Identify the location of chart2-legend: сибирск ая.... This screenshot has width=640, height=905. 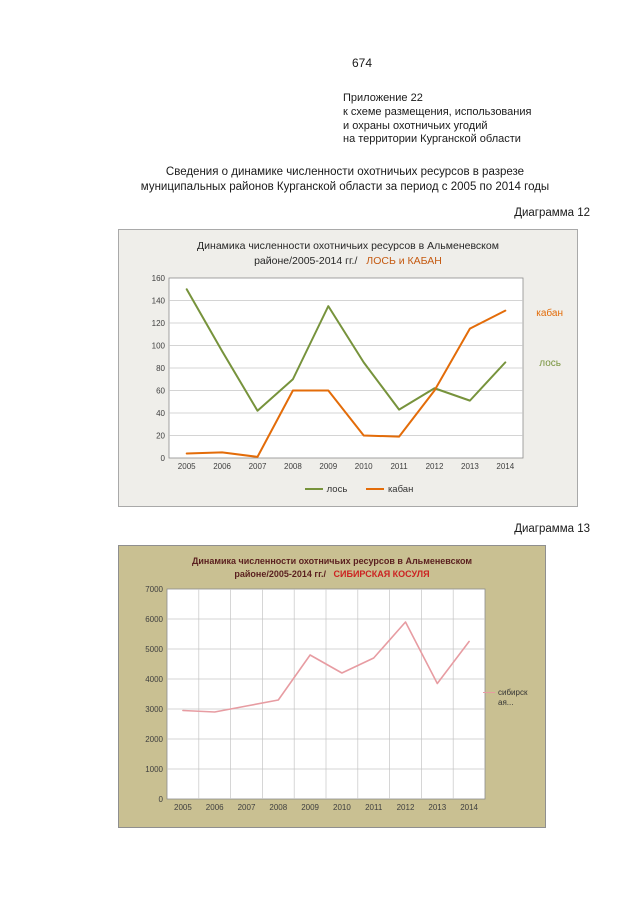
(512, 697).